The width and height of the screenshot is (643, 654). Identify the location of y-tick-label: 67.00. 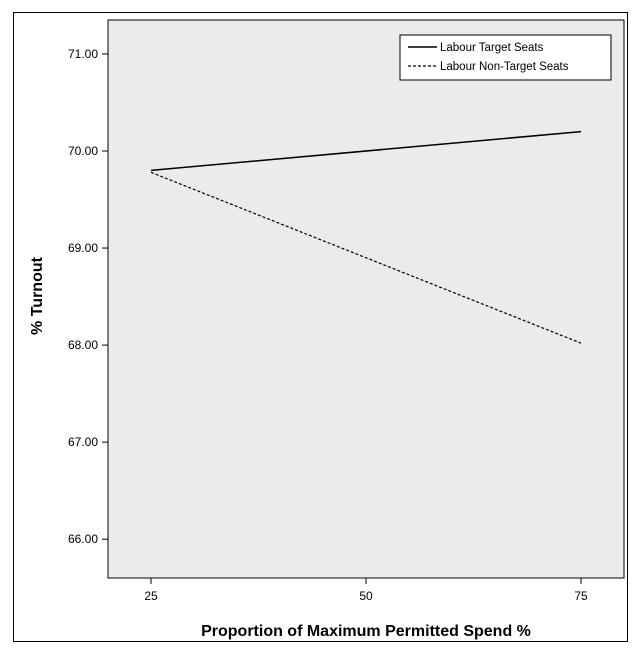
(83, 442).